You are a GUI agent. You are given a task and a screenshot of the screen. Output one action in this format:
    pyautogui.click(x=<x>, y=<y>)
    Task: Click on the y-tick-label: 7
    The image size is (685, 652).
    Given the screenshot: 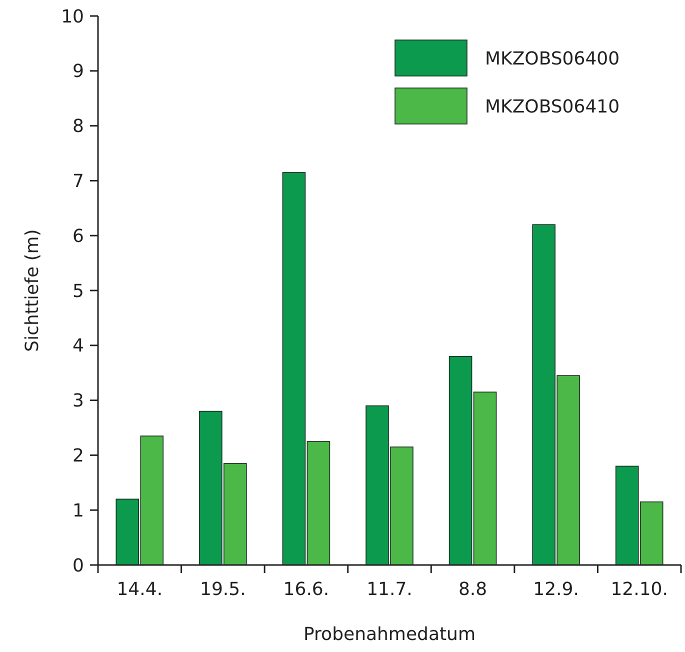 What is the action you would take?
    pyautogui.click(x=78, y=181)
    